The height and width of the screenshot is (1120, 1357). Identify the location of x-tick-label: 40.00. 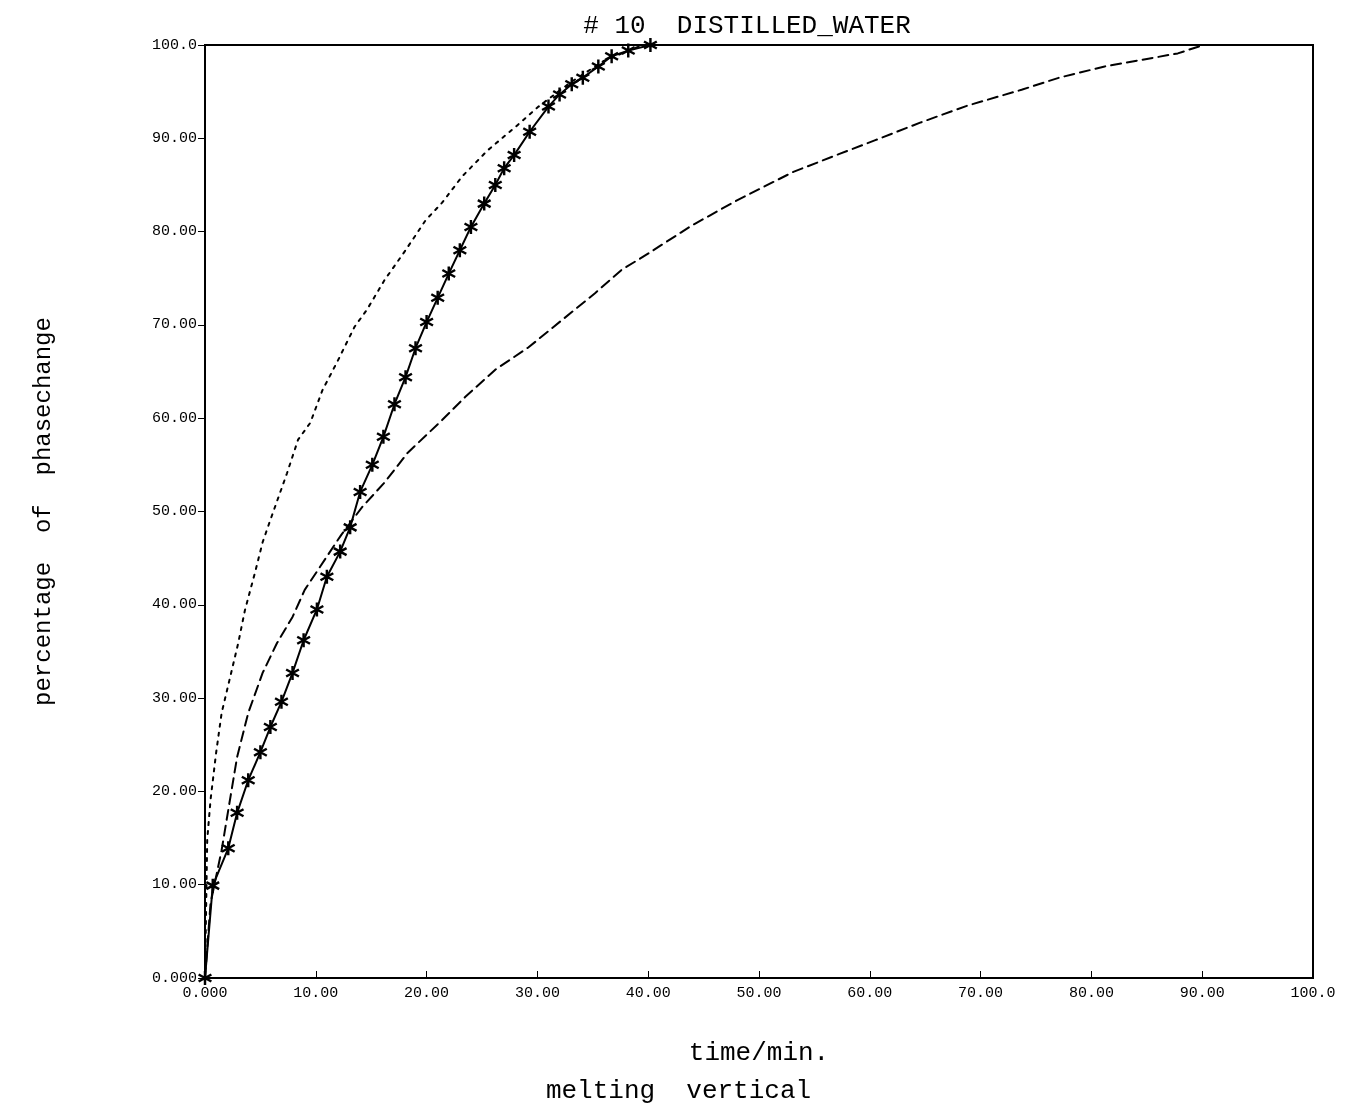
(648, 993).